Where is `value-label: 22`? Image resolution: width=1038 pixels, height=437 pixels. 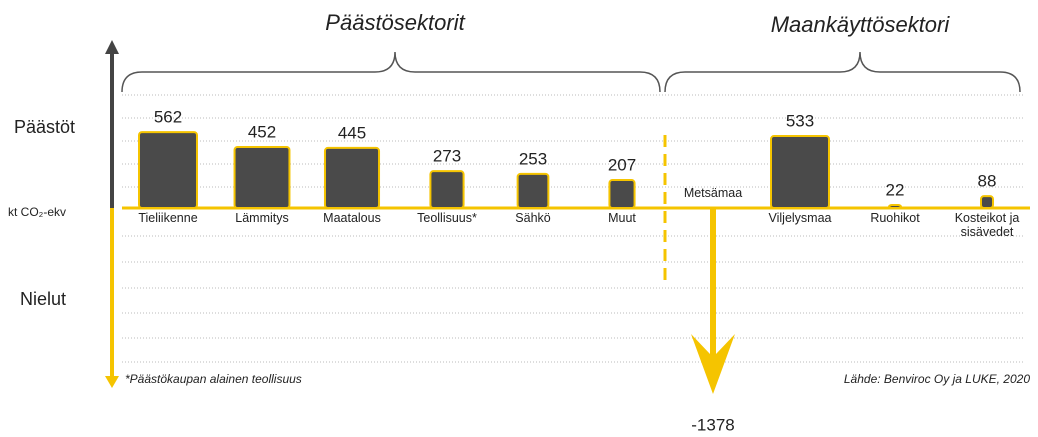 value-label: 22 is located at coordinates (895, 190).